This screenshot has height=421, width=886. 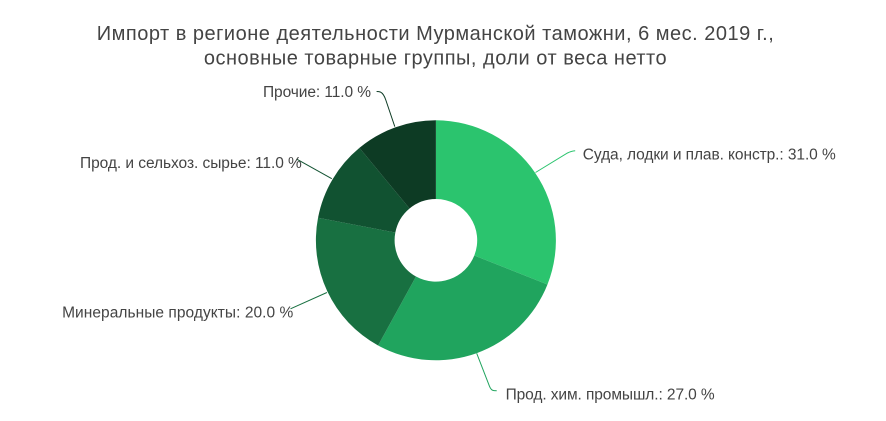 What do you see at coordinates (317, 92) in the screenshot?
I see `svg-text: Прочие: 11.0 %` at bounding box center [317, 92].